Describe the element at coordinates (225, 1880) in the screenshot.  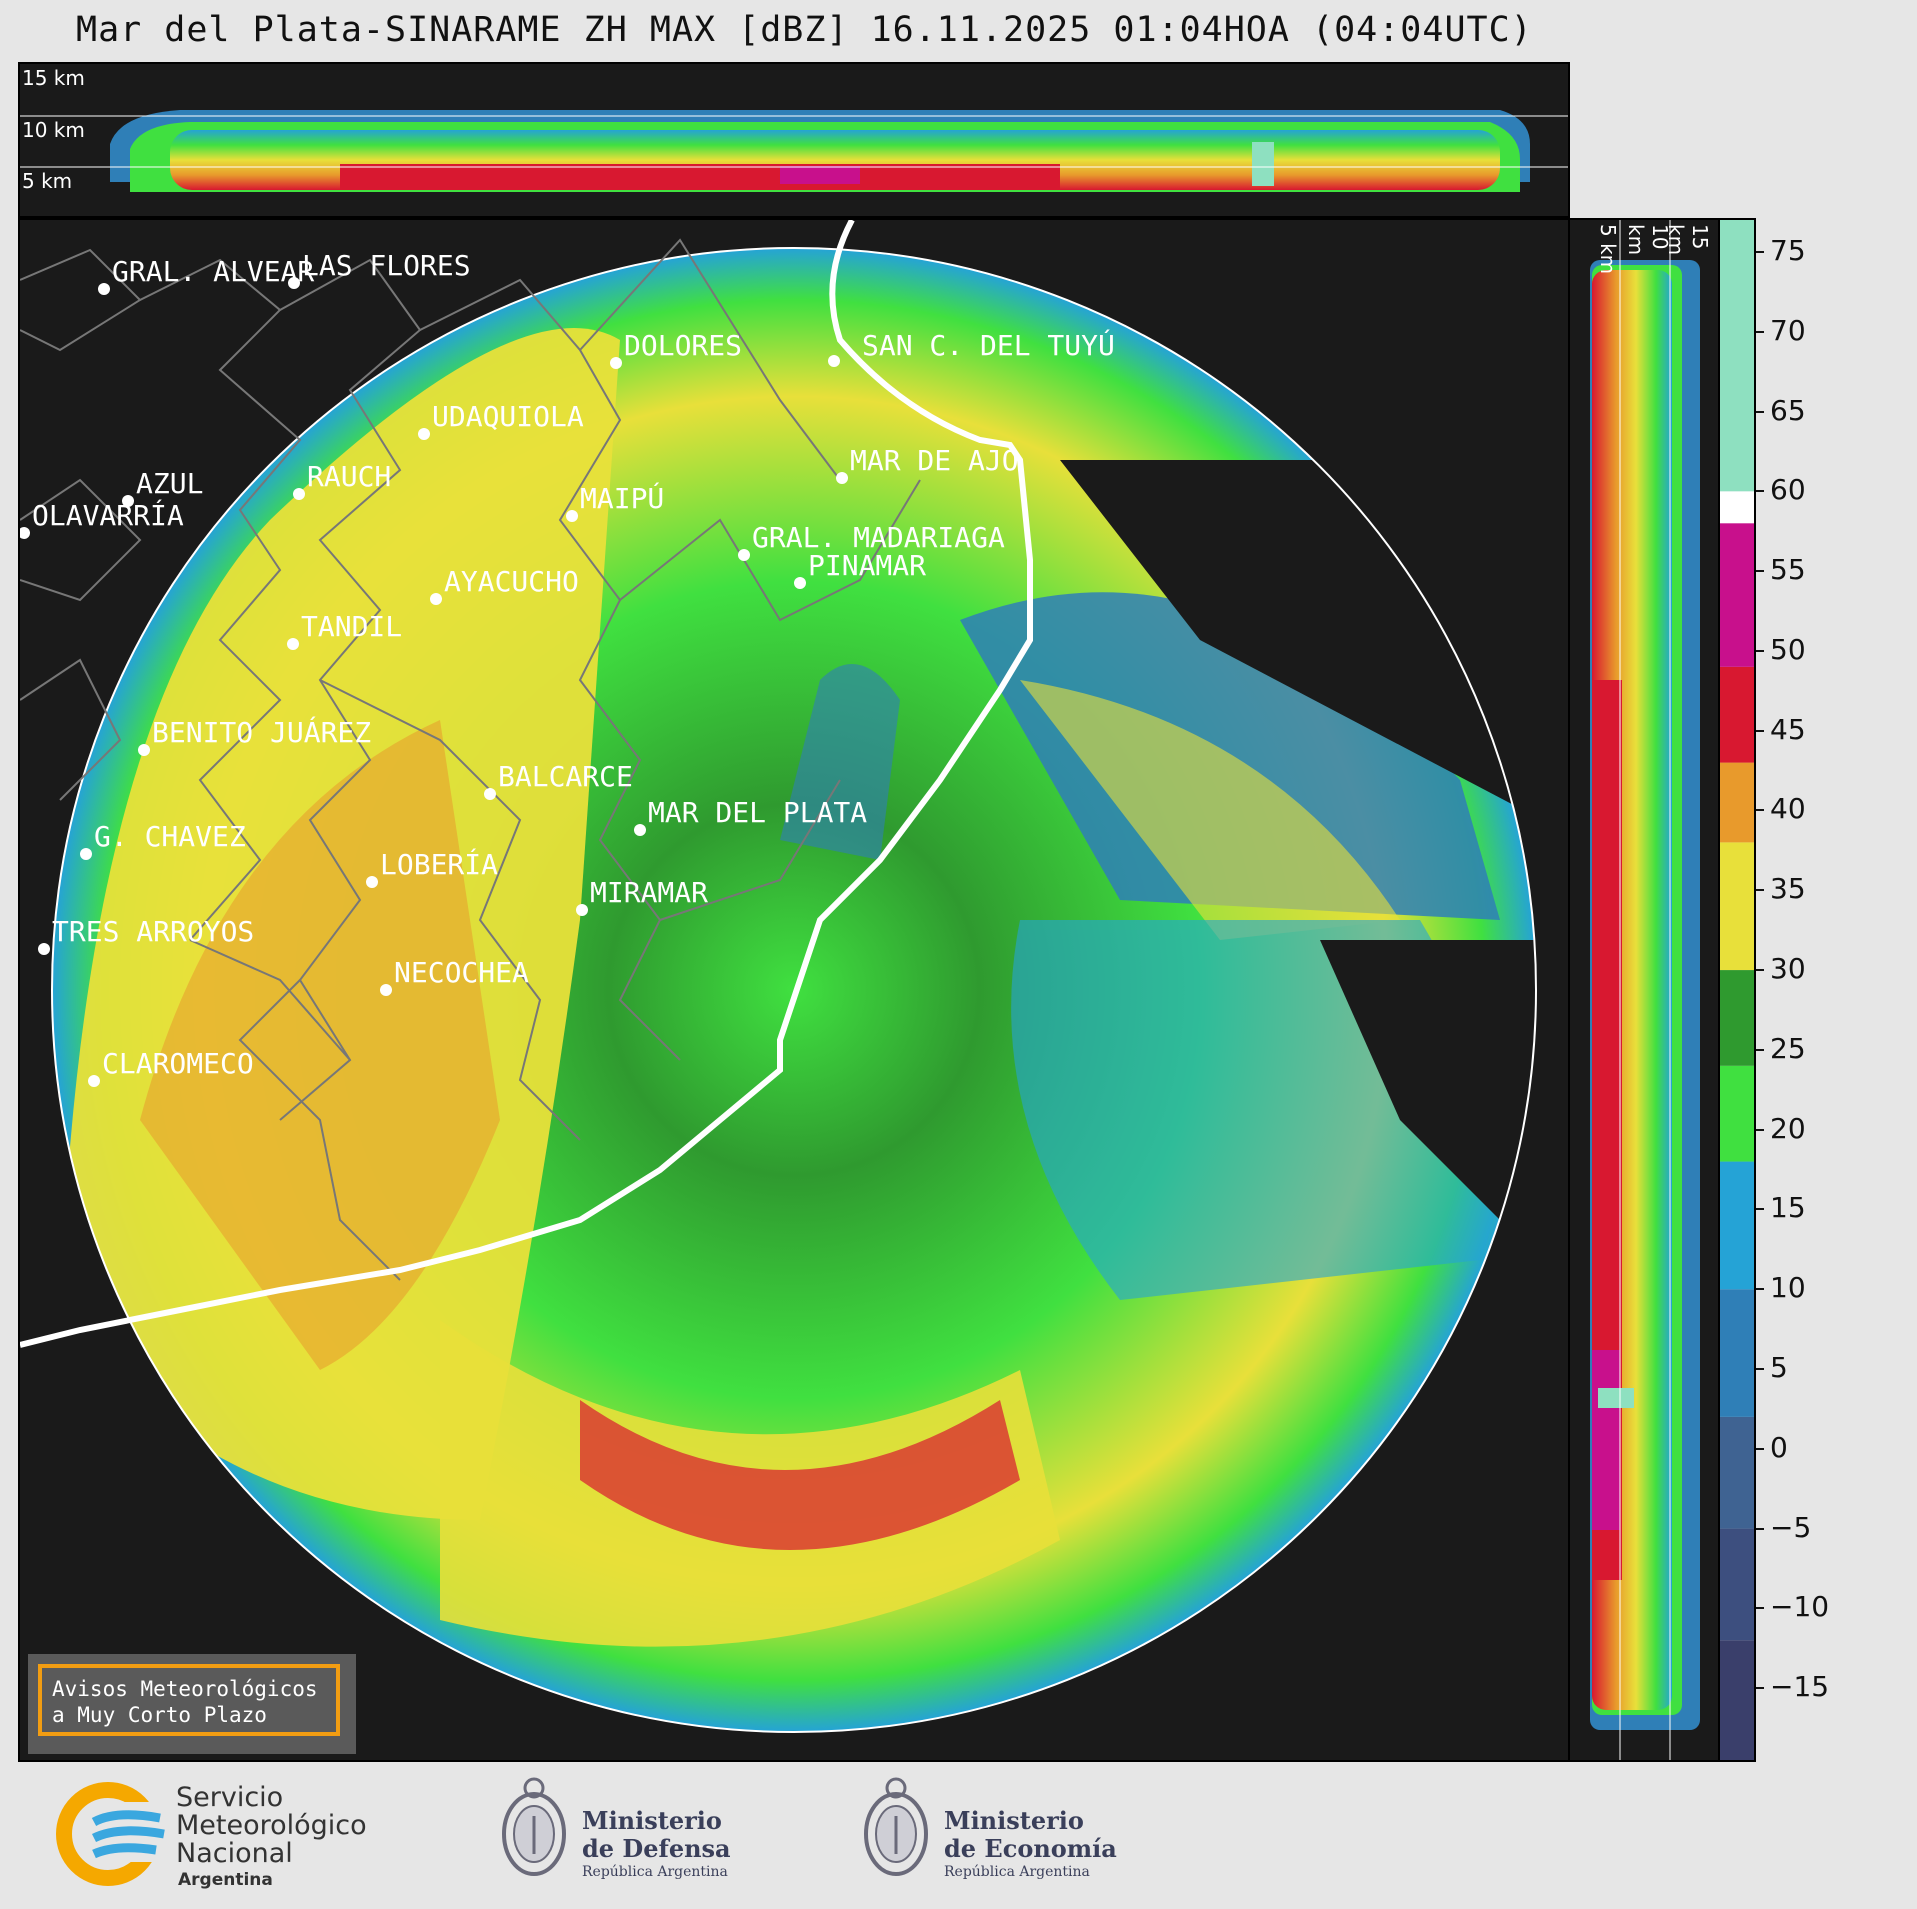
I see `smn-line-4: Argentina` at that location.